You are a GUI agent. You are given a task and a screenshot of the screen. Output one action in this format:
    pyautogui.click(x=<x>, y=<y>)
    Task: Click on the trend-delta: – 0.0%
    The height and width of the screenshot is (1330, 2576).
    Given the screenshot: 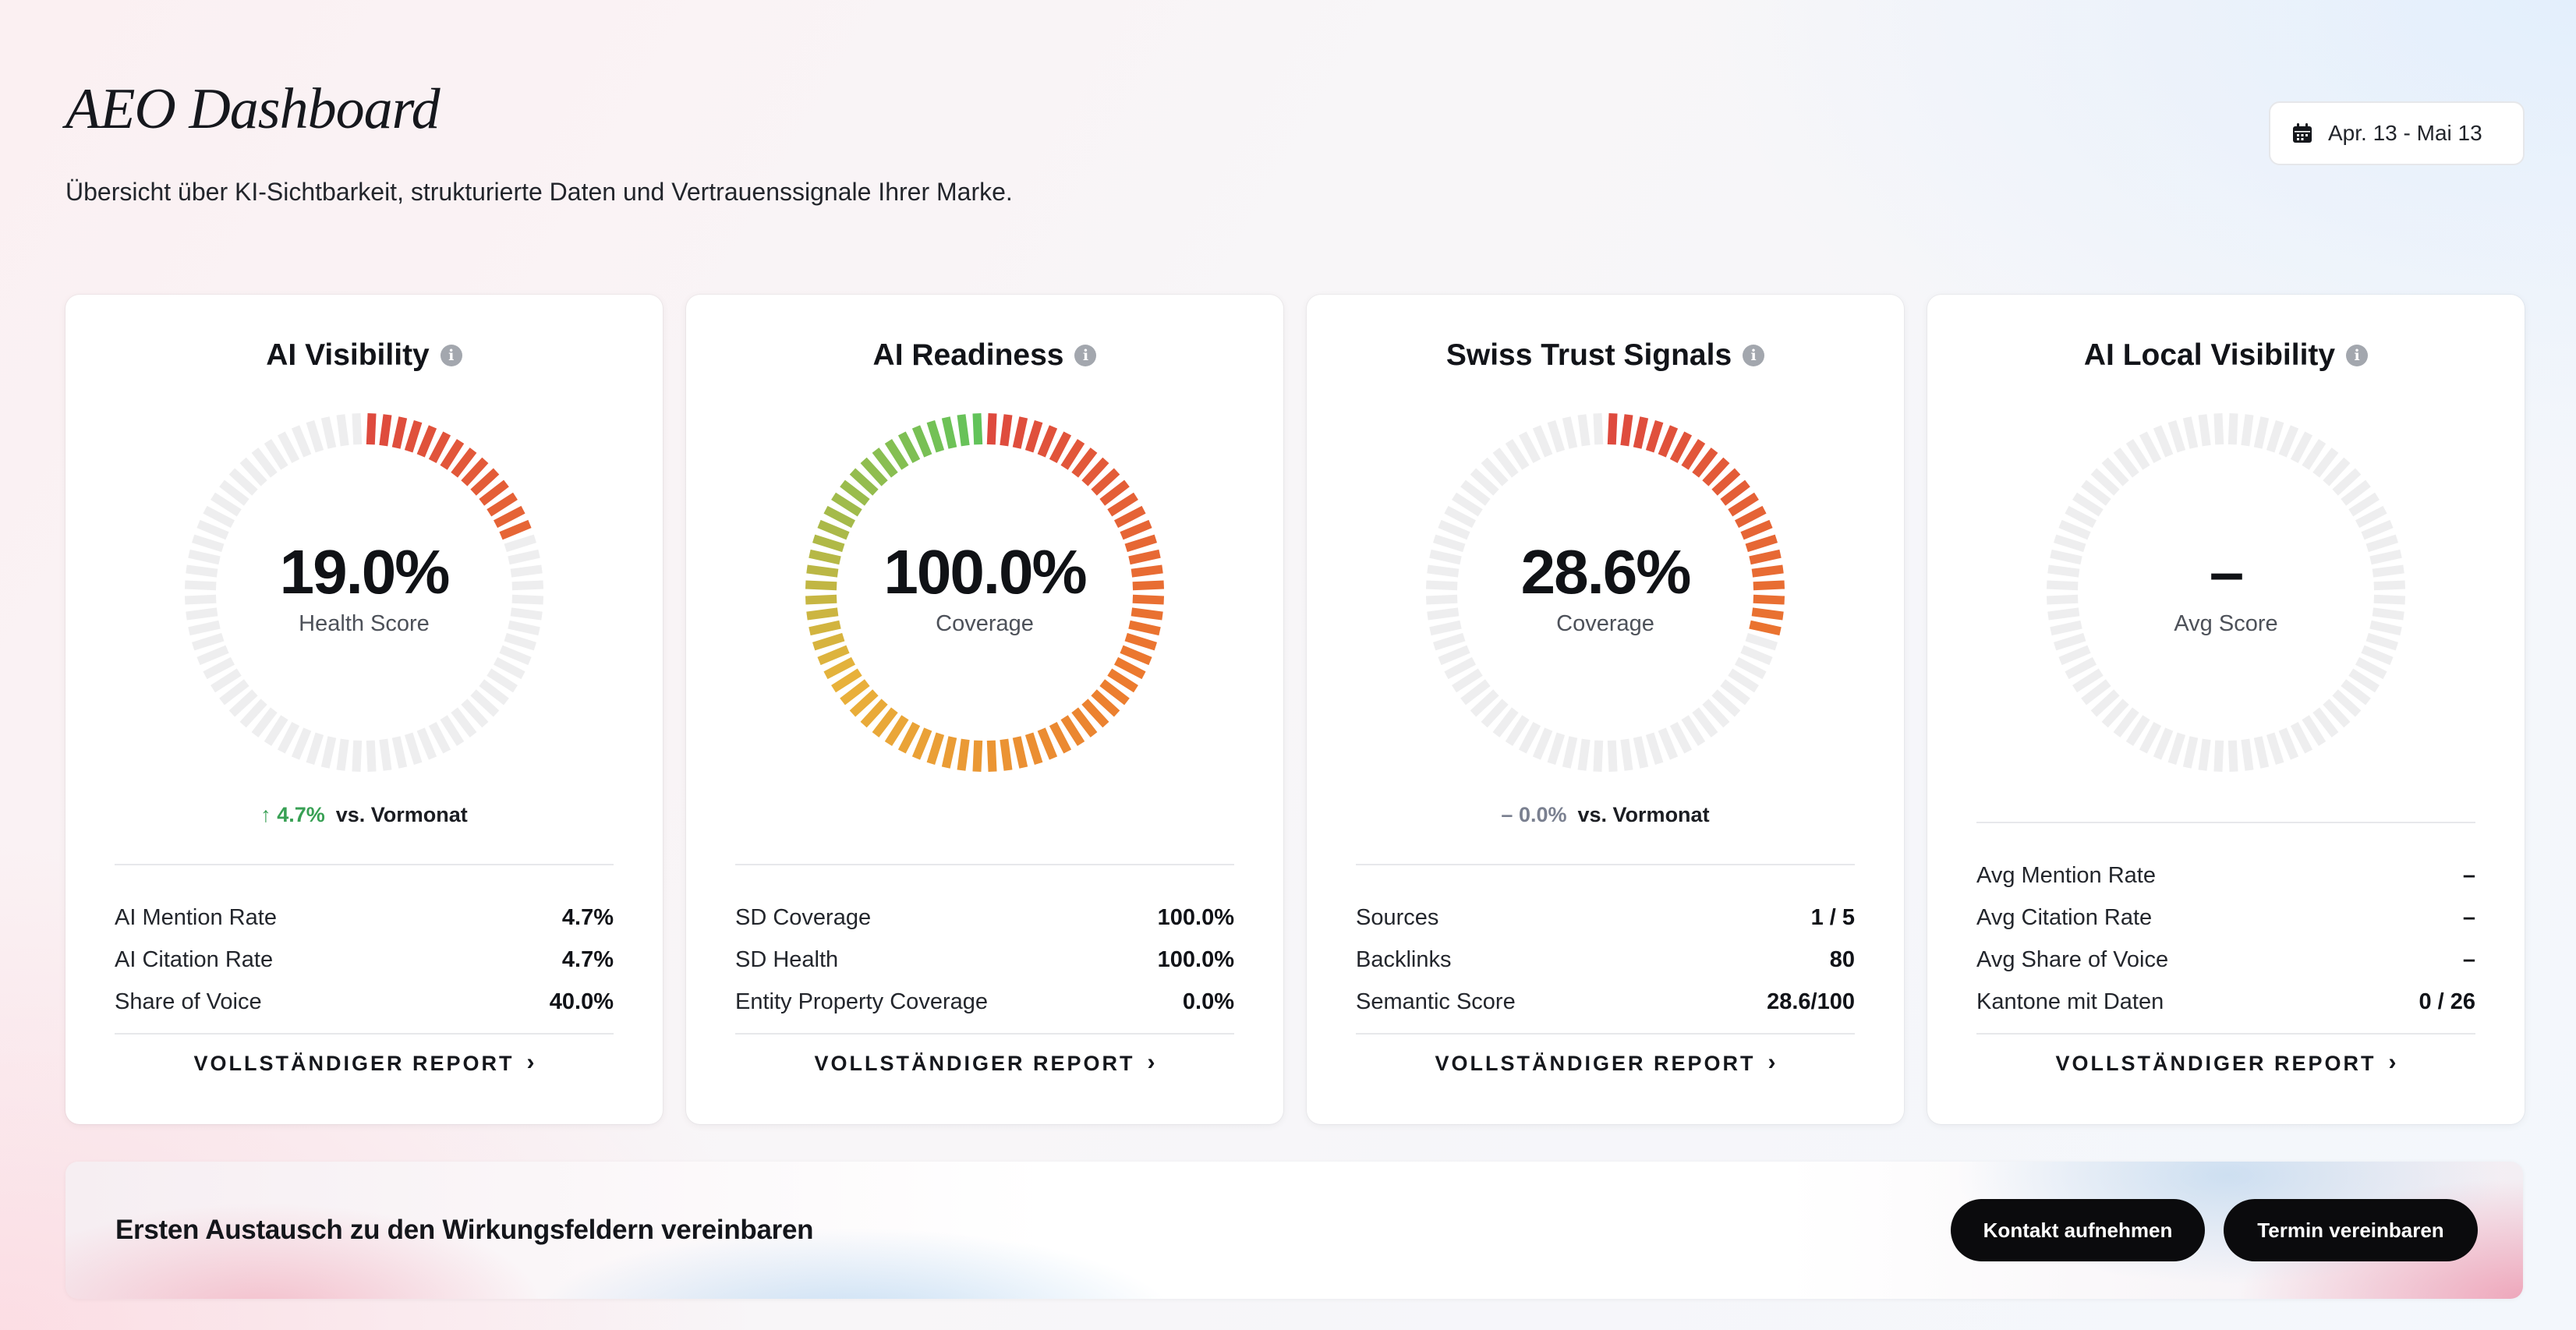 What is the action you would take?
    pyautogui.click(x=1534, y=814)
    